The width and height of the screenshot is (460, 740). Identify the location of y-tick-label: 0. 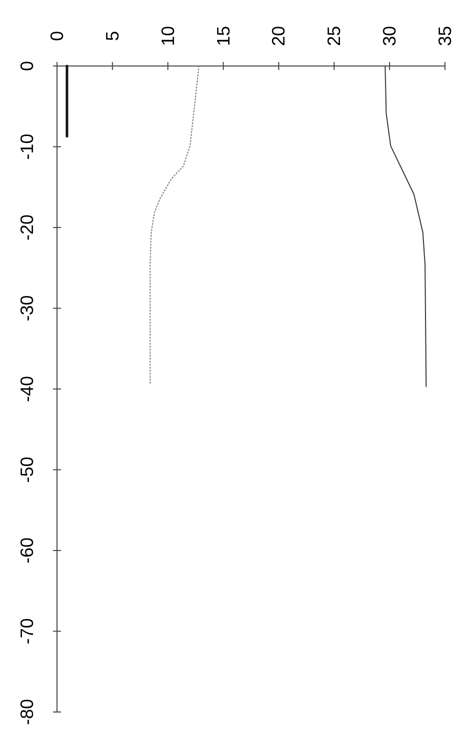
(27, 66).